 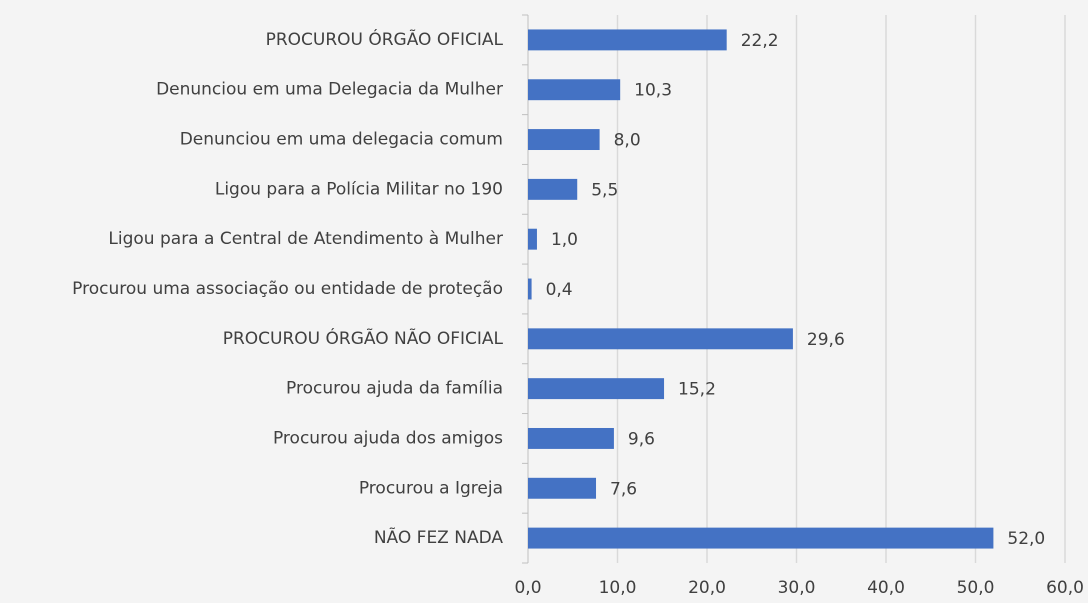 I want to click on y-tick-label: Ligou para a Polícia Militar no 190, so click(x=359, y=189).